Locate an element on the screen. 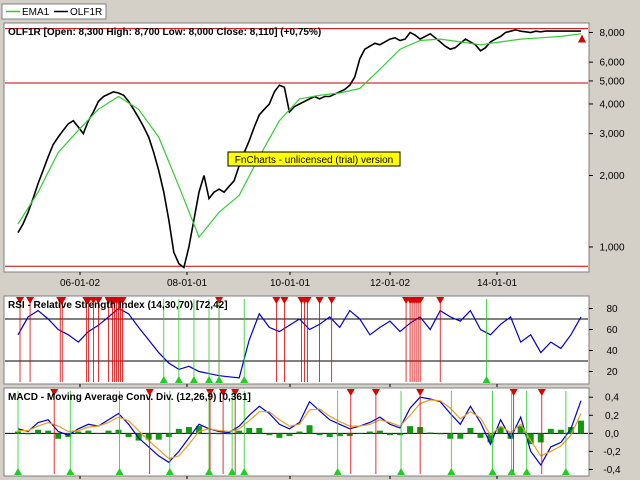  panel-1-ytick-label-1: 60 is located at coordinates (612, 330).